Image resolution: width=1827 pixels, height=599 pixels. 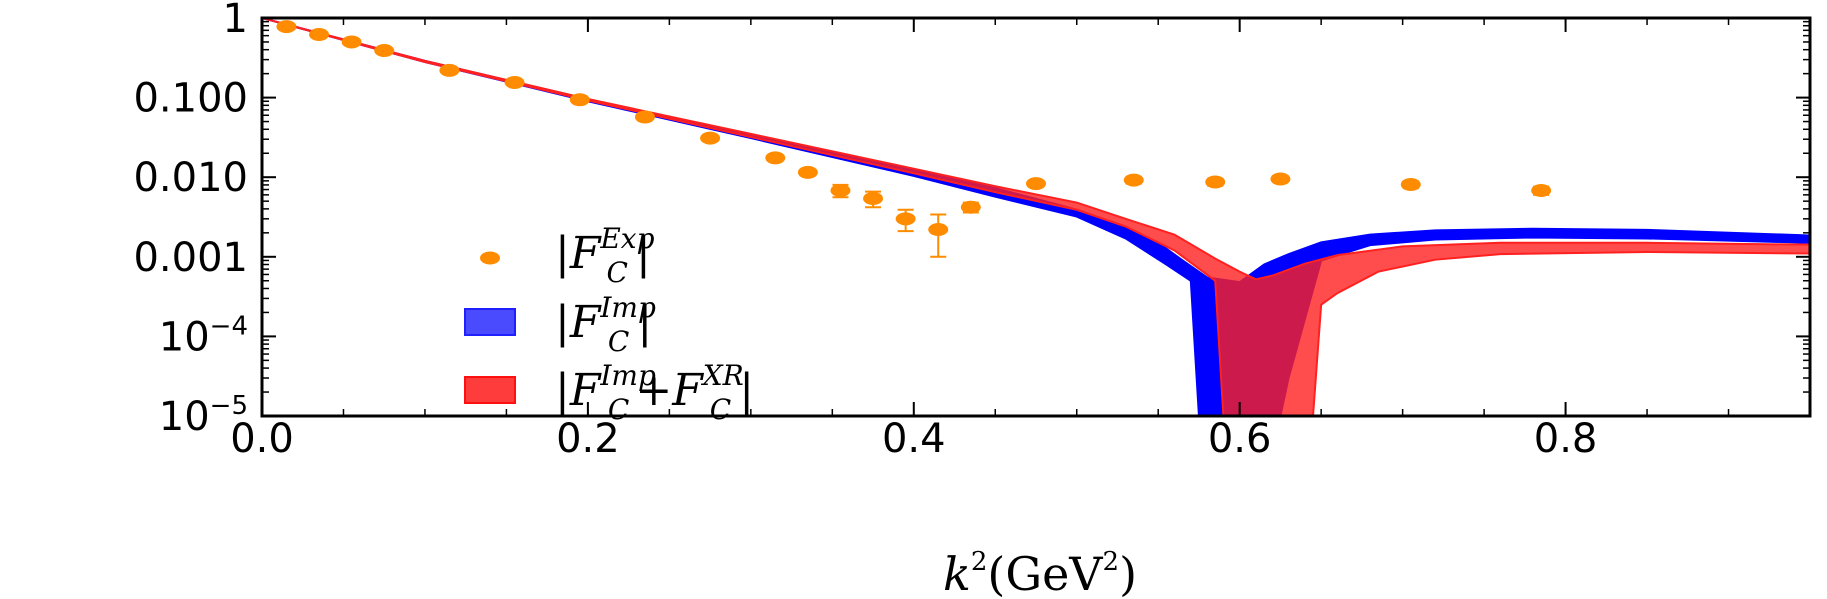 I want to click on x-label-unit: (GeV, so click(x=1045, y=573).